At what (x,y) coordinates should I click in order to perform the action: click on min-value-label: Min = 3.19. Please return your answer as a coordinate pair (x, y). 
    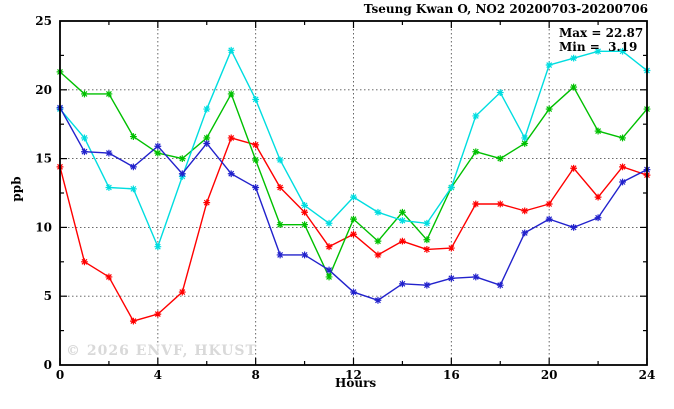
    Looking at the image, I should click on (598, 47).